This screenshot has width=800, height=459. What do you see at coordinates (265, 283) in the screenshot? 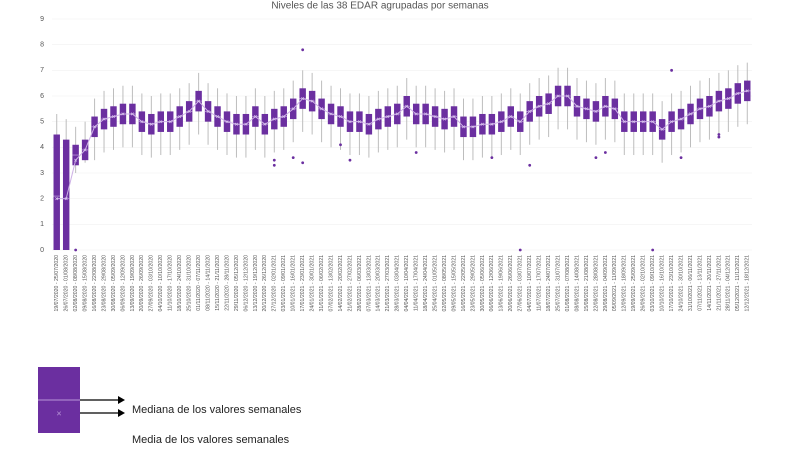
I see `x-tick-label: 20/12/2020 - 26/12/2020` at bounding box center [265, 283].